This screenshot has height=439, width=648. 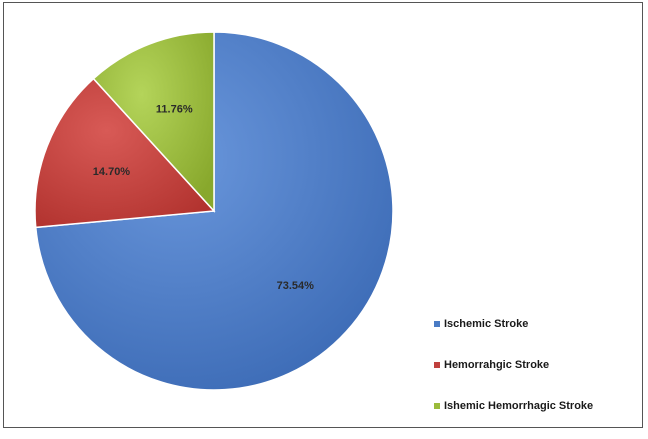 I want to click on legend-item-hemorrhagic: Hemorrahgic Stroke, so click(x=513, y=365).